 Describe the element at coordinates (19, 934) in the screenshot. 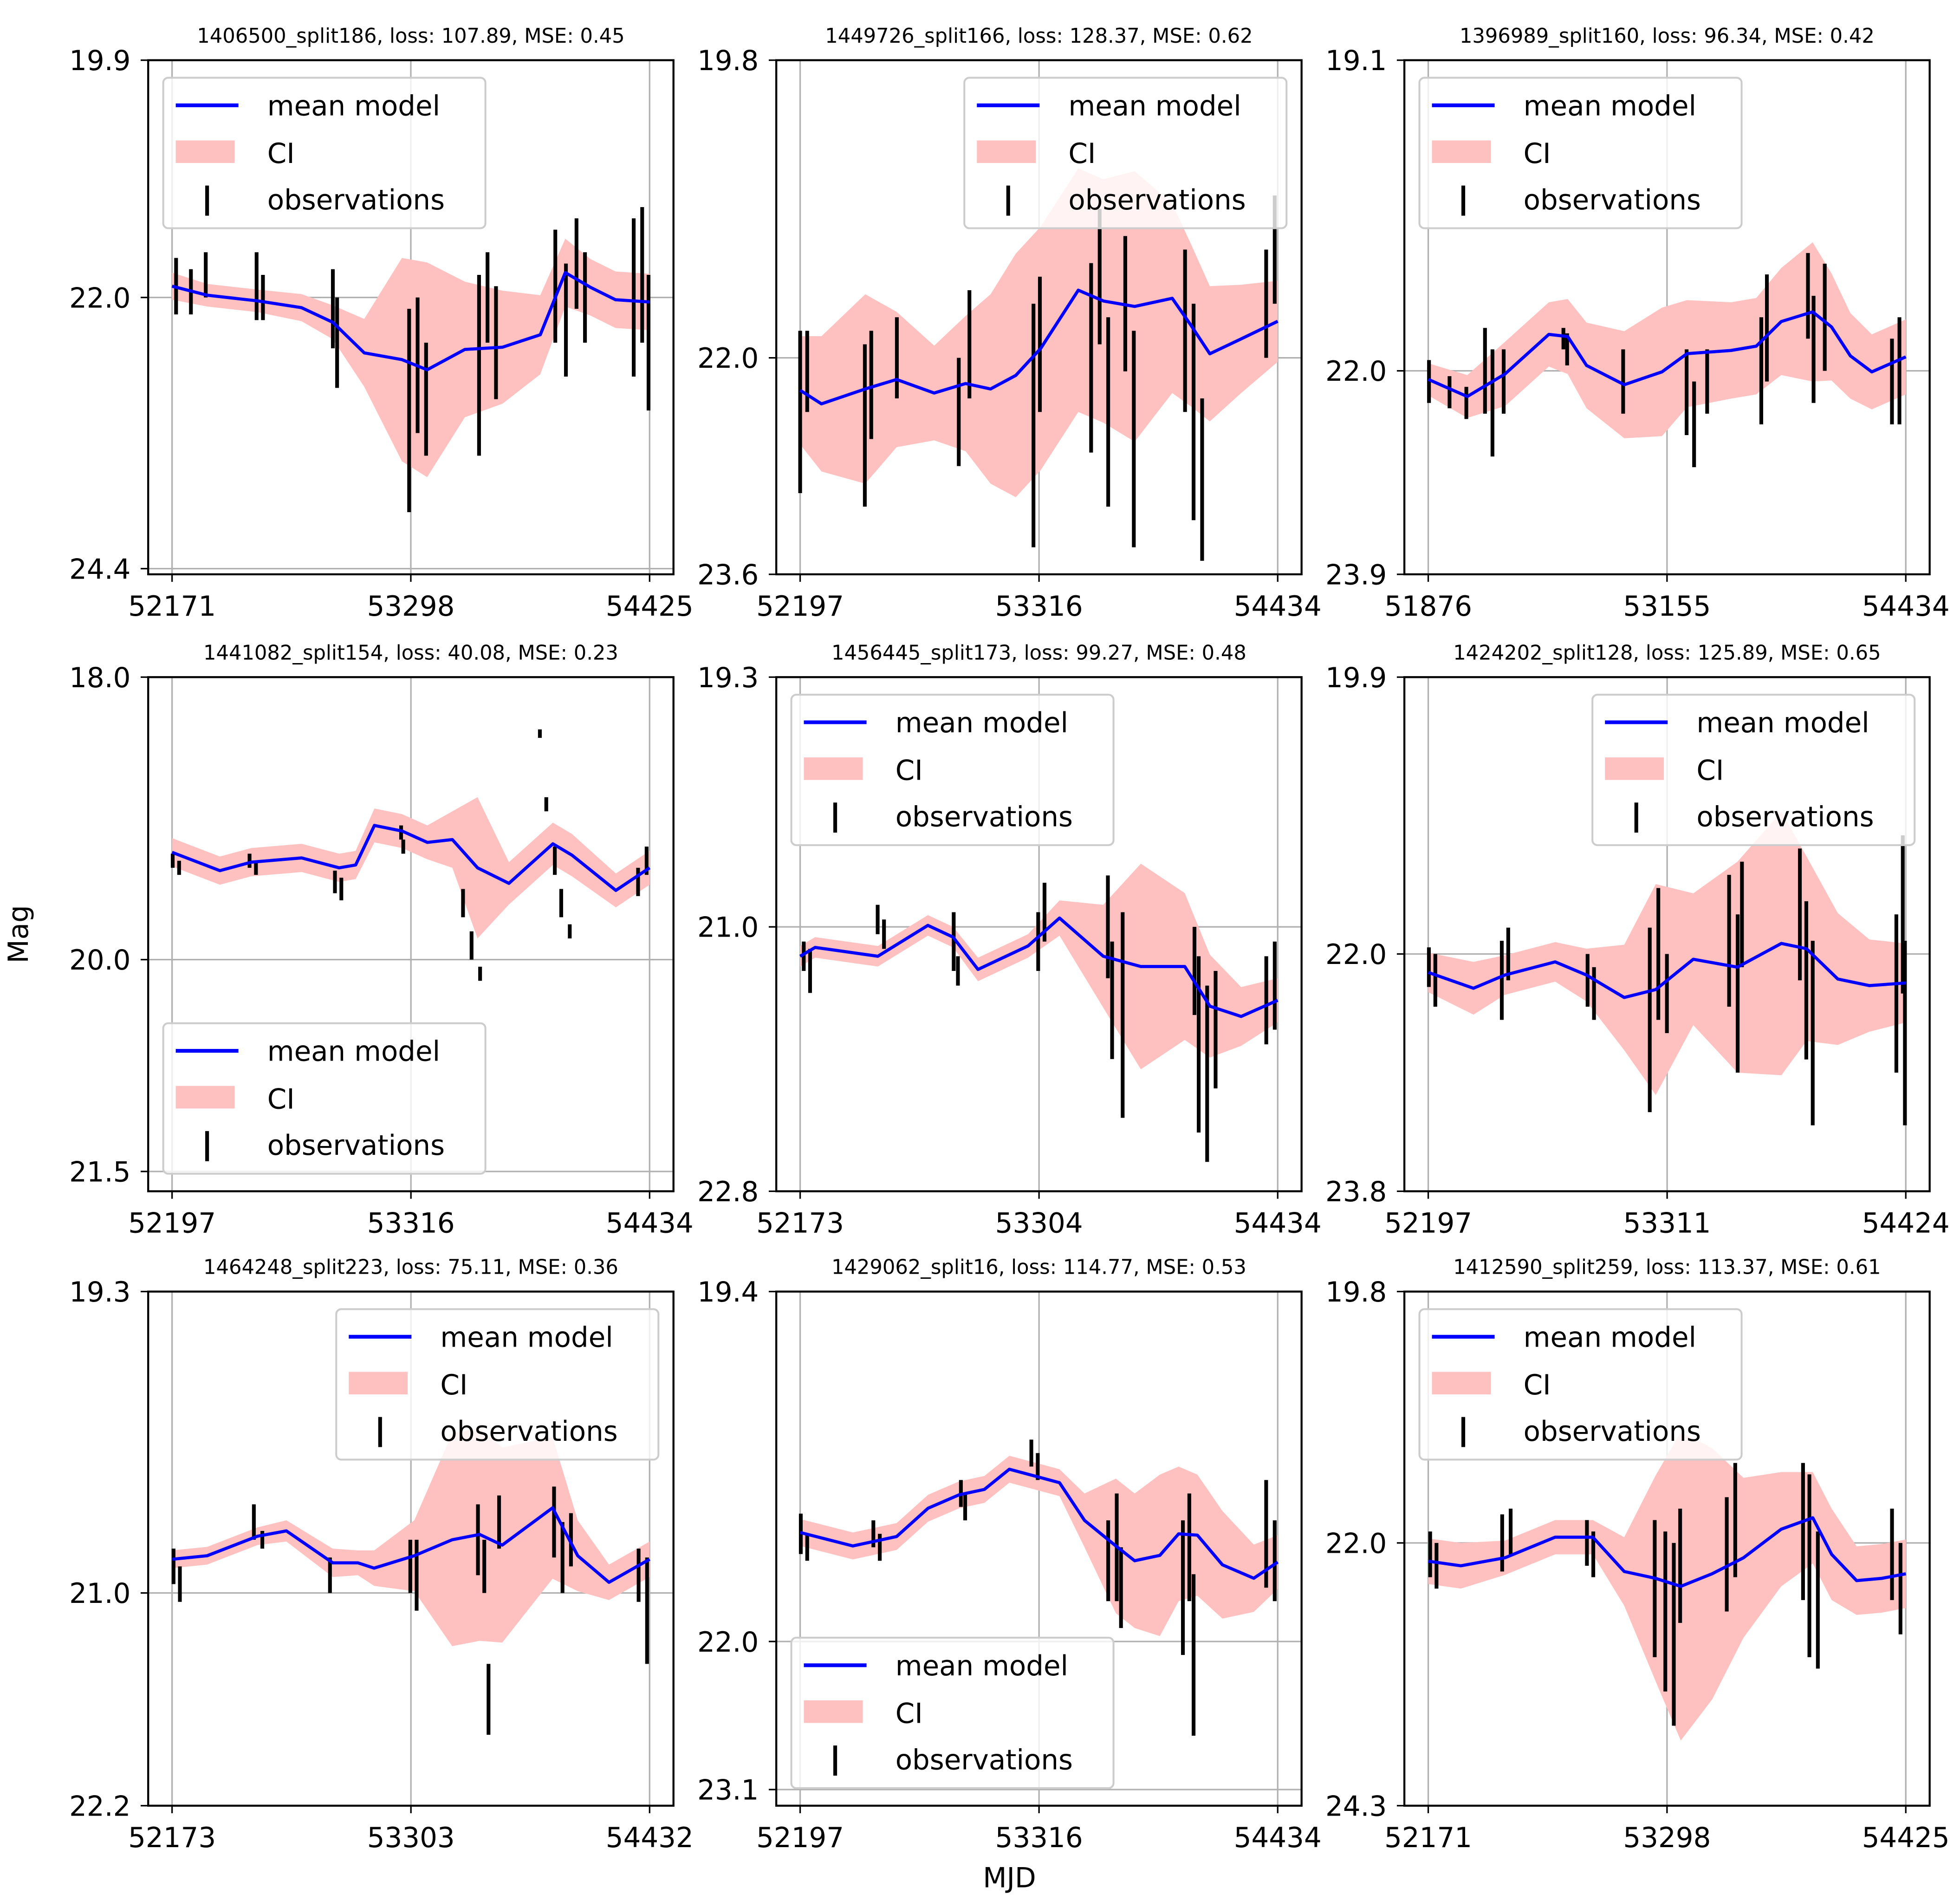

I see `y-axis-label: Mag` at that location.